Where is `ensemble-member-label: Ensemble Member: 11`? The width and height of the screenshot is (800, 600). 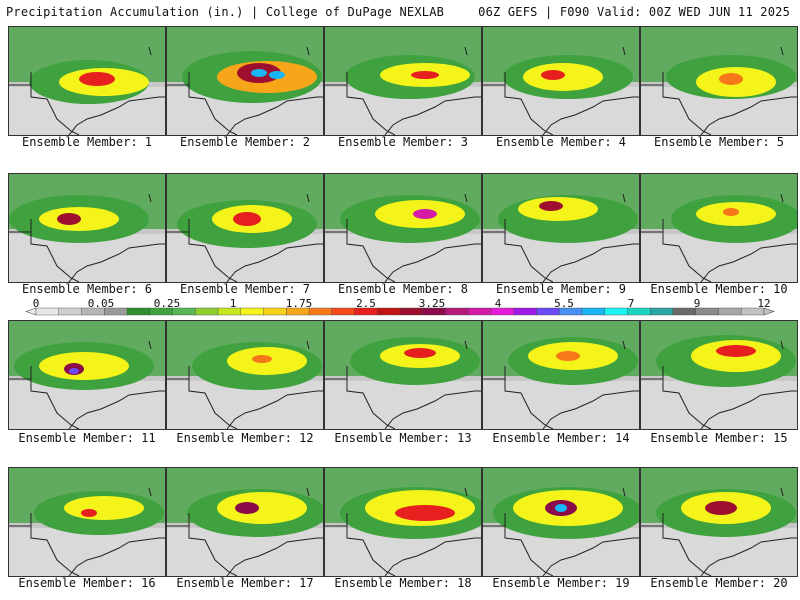
ensemble-member-label: Ensemble Member: 11 is located at coordinates (87, 438).